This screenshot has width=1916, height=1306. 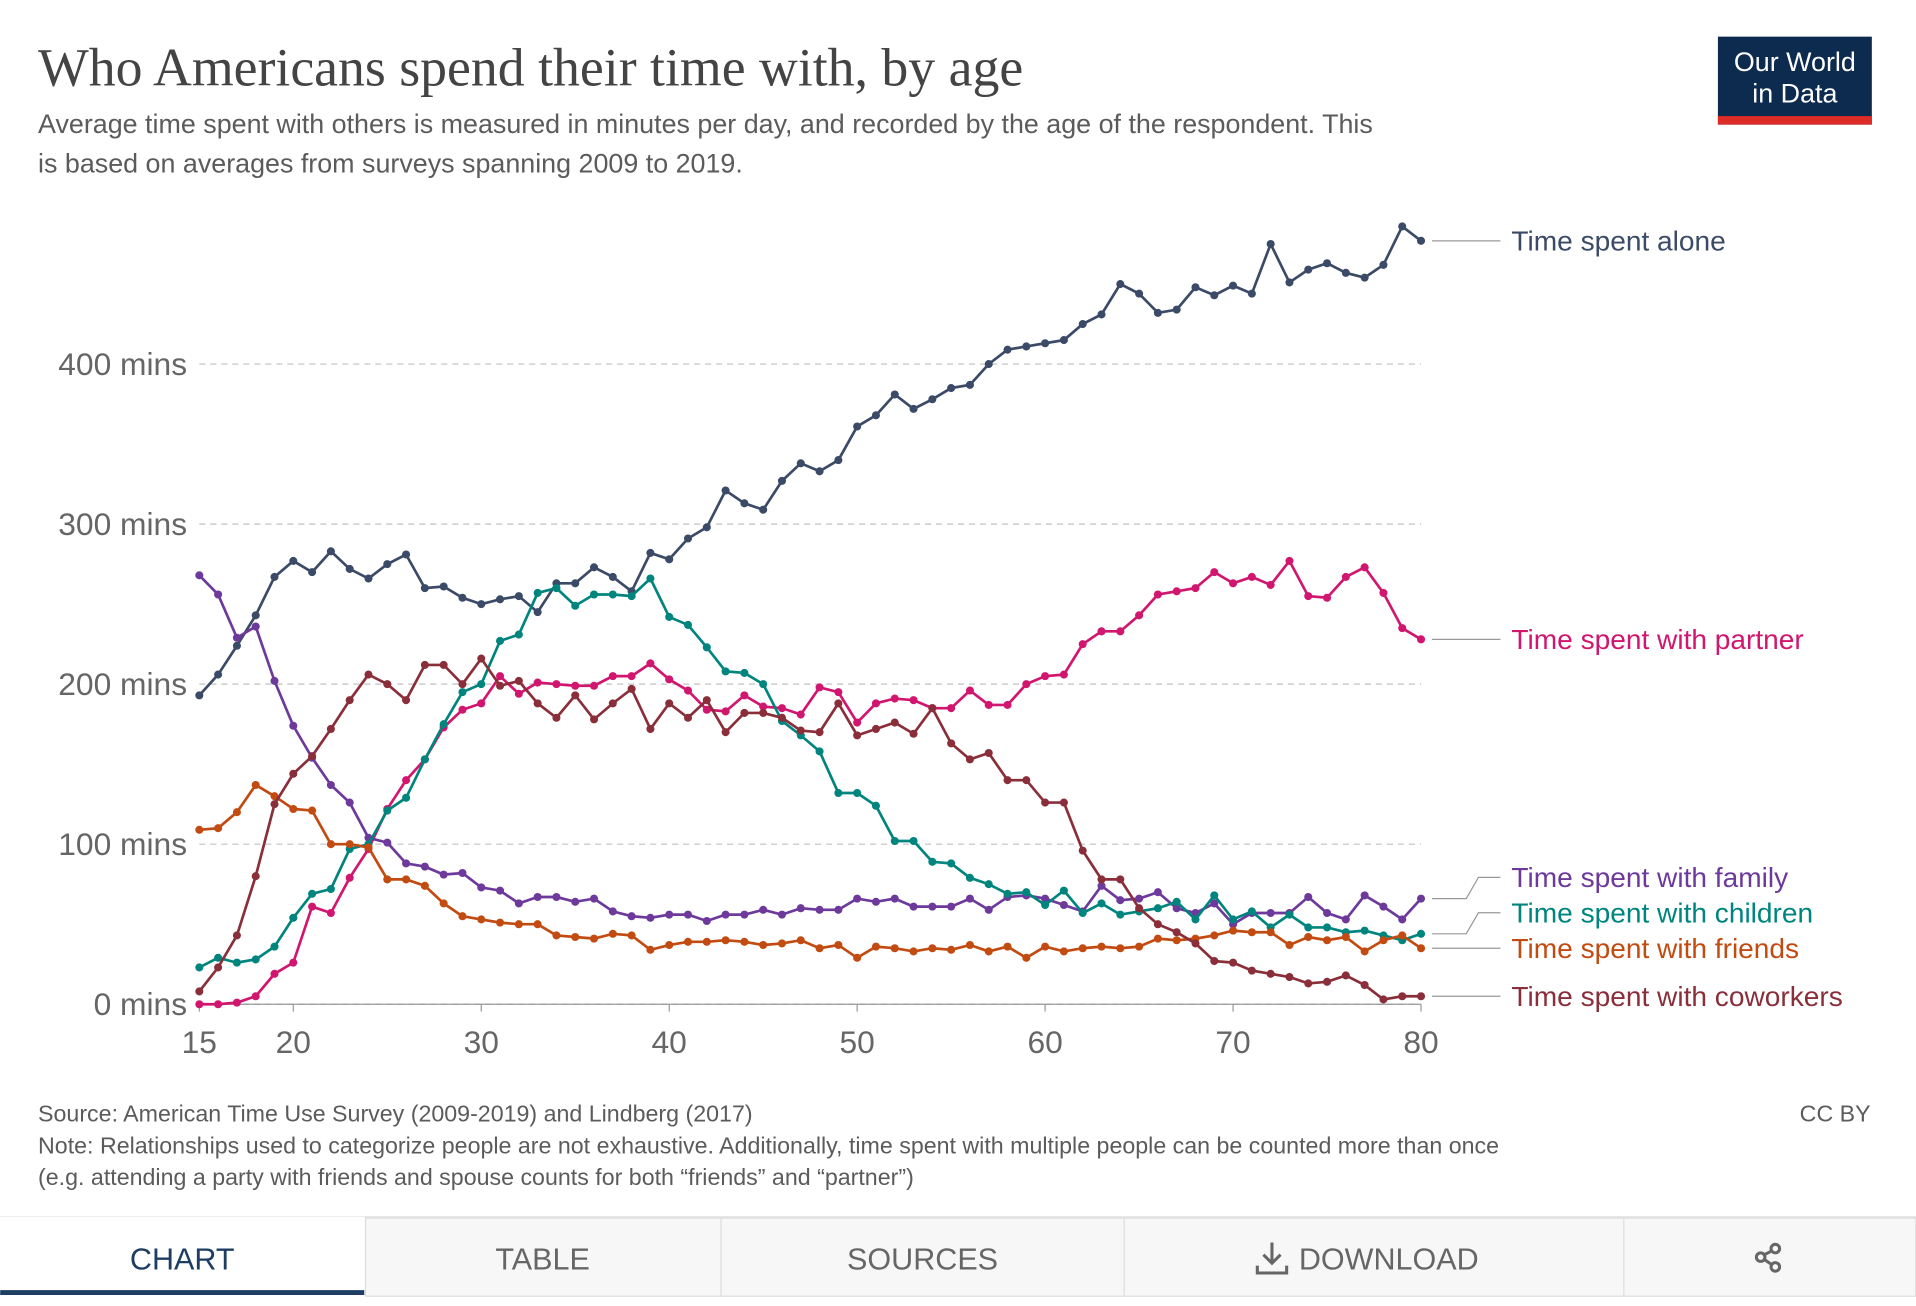 I want to click on tab-sources: SOURCES, so click(x=922, y=1259).